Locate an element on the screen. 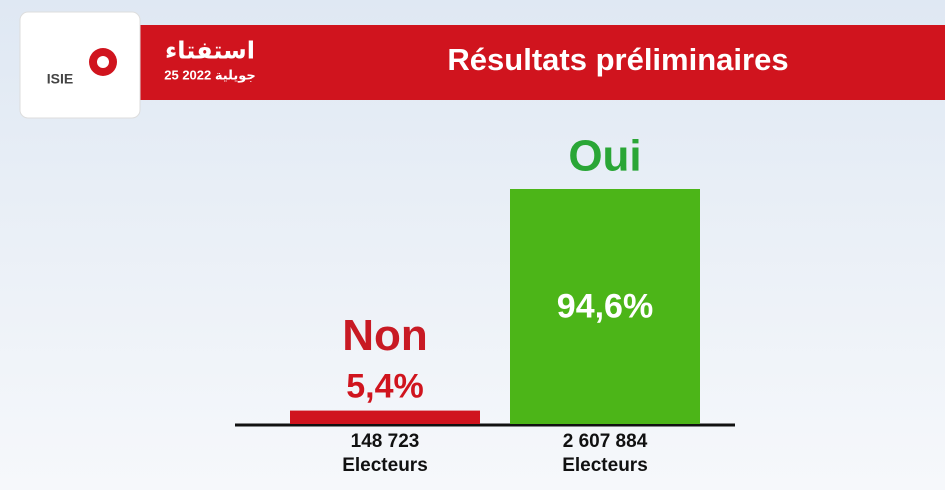 This screenshot has width=945, height=490. value-label: 5,4% is located at coordinates (385, 387).